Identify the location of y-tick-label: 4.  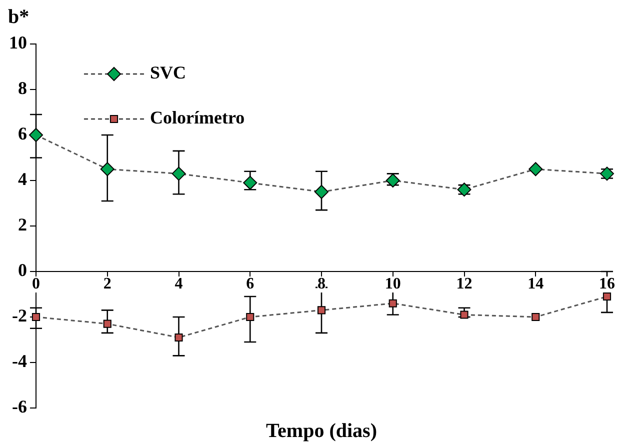
(22, 179).